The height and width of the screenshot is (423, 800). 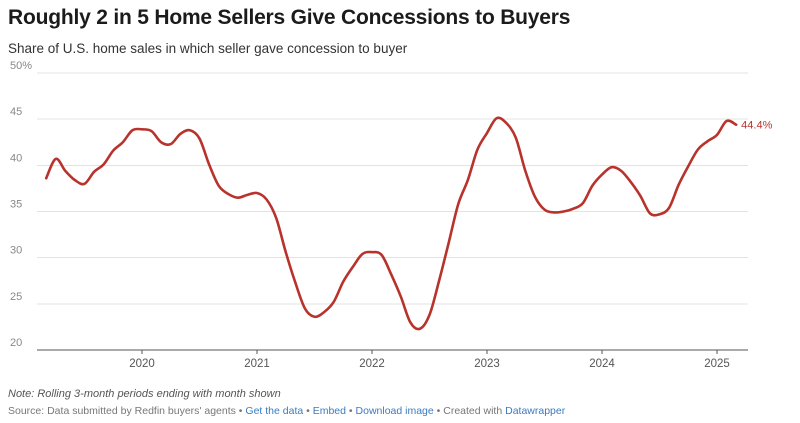 What do you see at coordinates (535, 411) in the screenshot?
I see `datawrapper-link: Datawrapper` at bounding box center [535, 411].